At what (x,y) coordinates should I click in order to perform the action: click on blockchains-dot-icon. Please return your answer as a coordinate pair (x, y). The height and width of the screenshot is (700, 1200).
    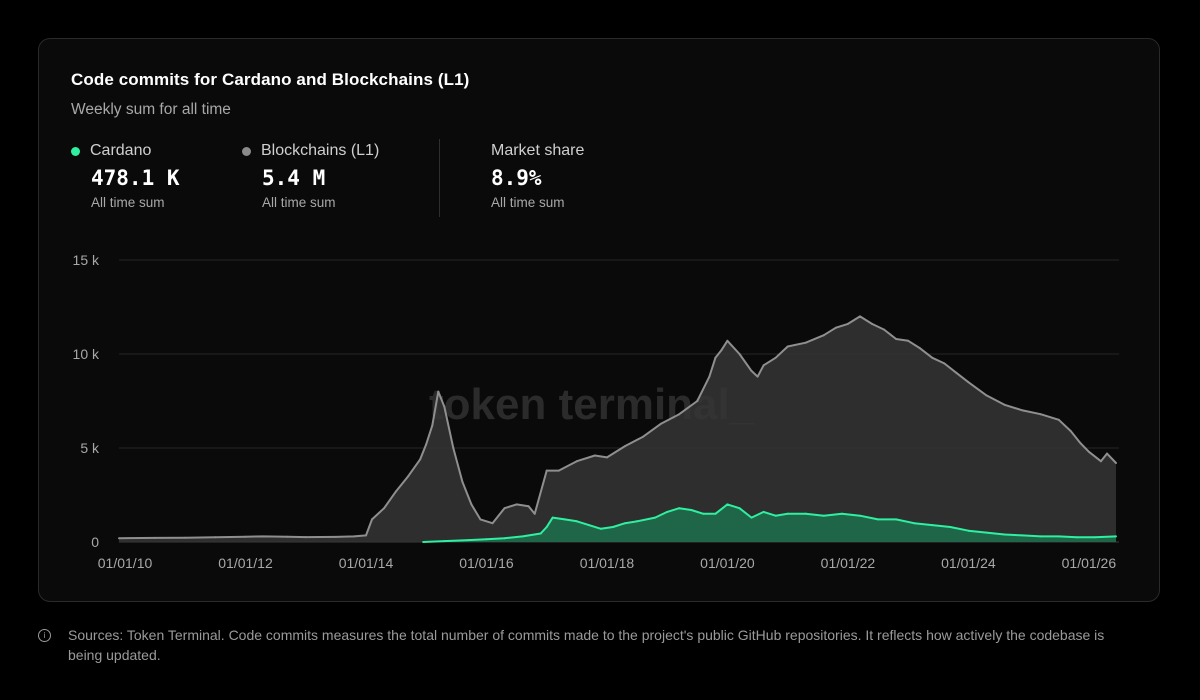
    Looking at the image, I should click on (246, 151).